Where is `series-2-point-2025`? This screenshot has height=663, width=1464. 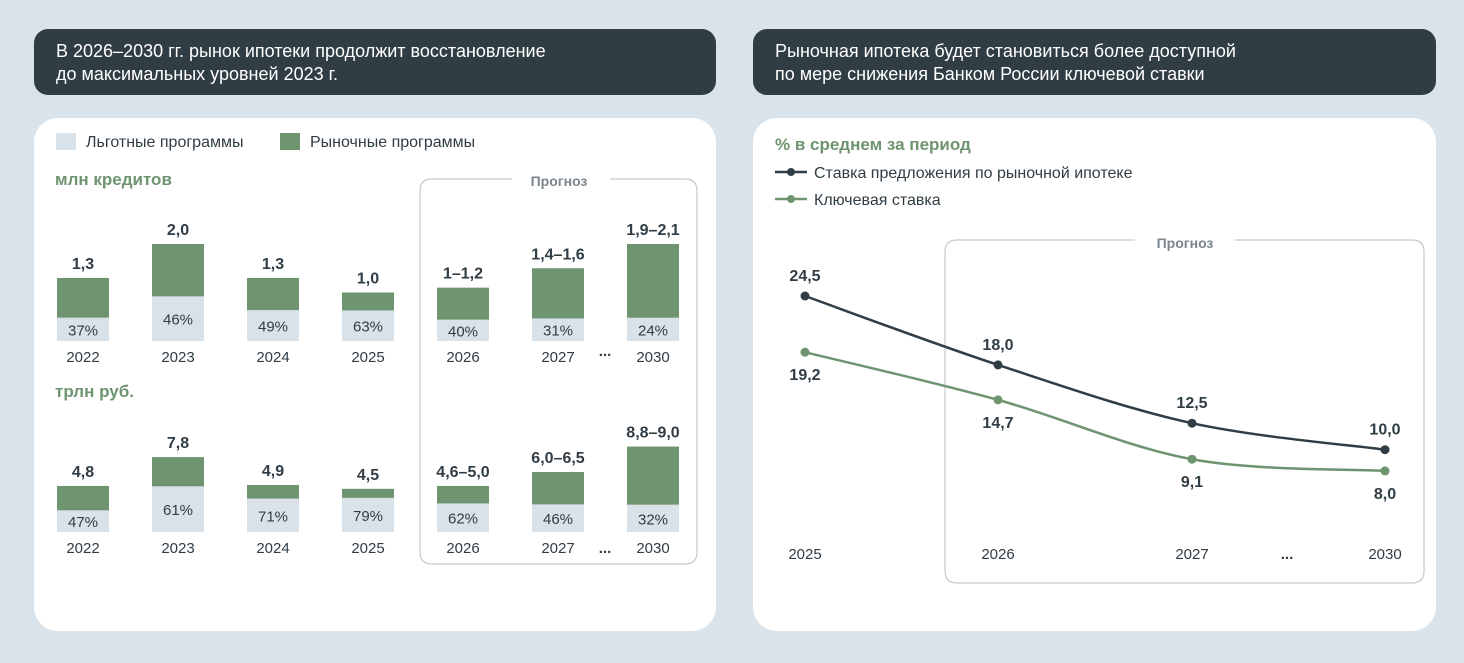 series-2-point-2025 is located at coordinates (805, 352).